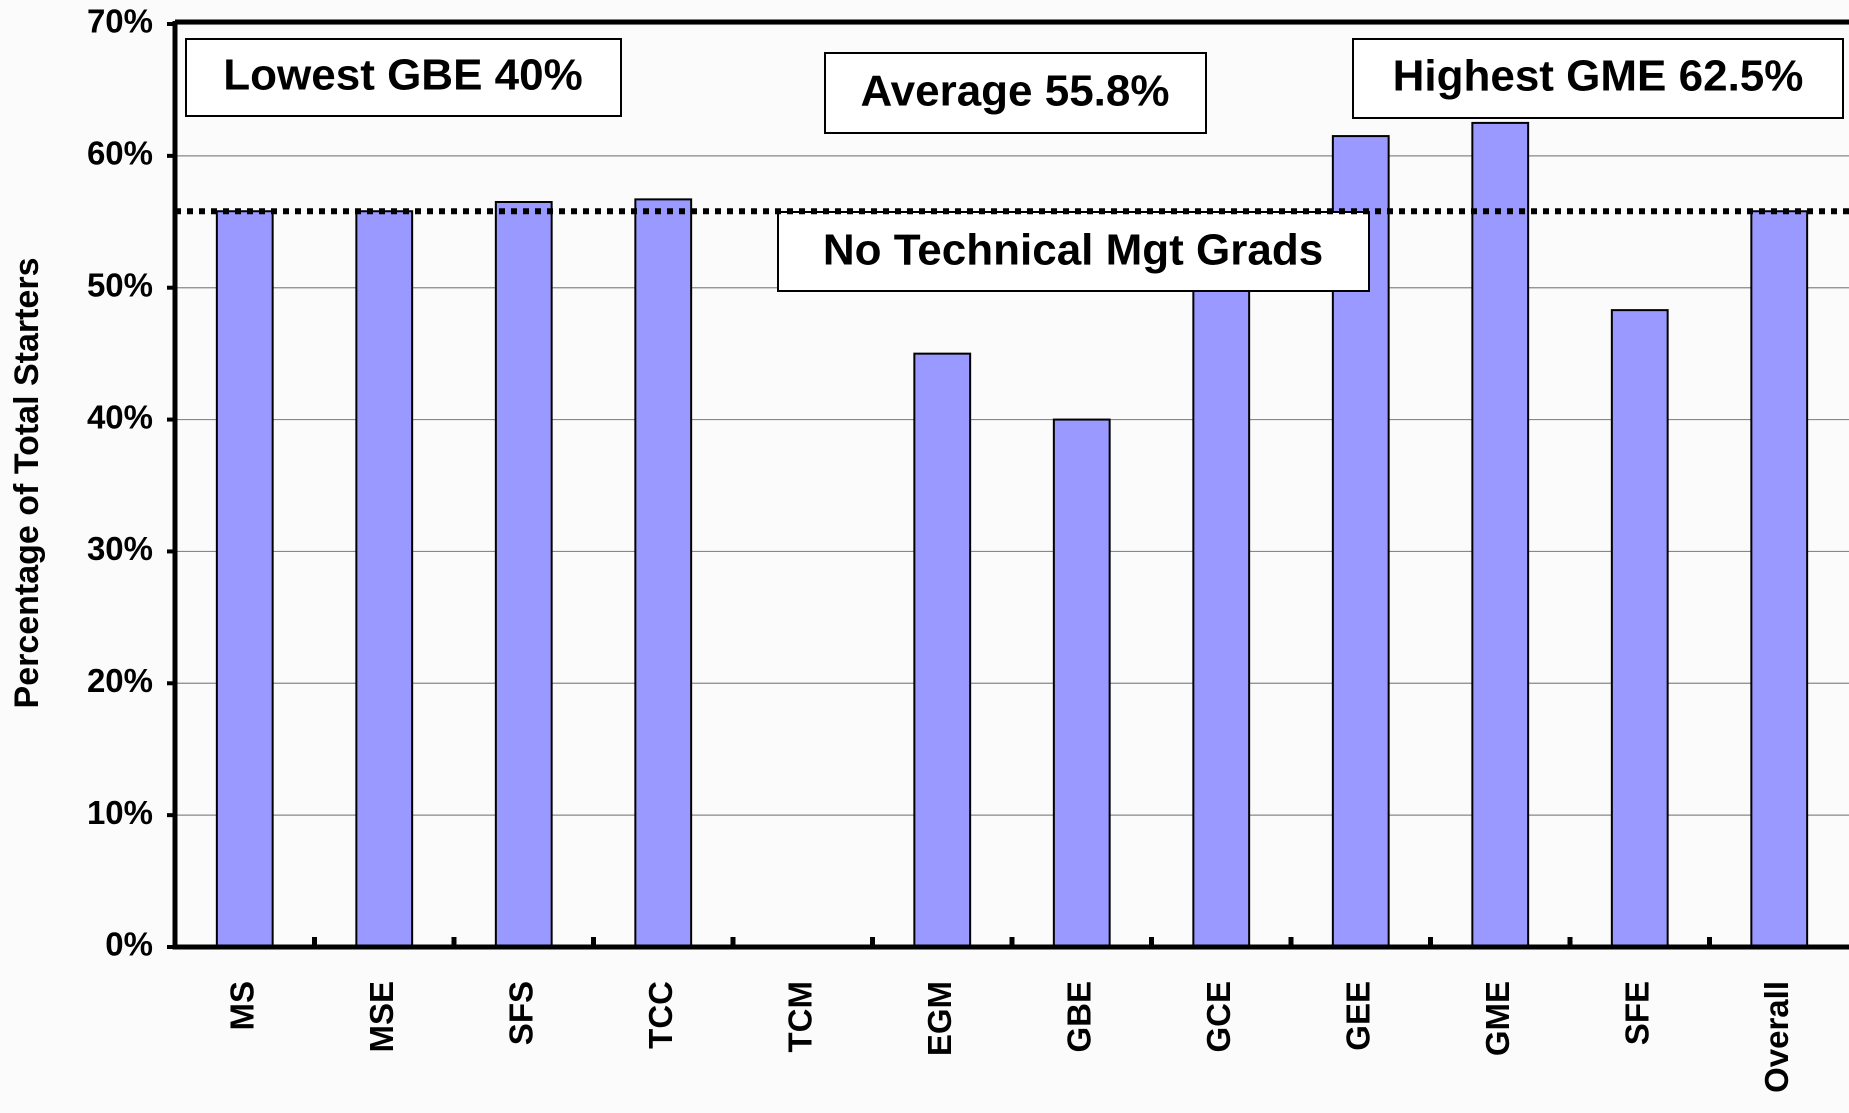 The width and height of the screenshot is (1849, 1113). I want to click on y-tick-label: 20%, so click(120, 680).